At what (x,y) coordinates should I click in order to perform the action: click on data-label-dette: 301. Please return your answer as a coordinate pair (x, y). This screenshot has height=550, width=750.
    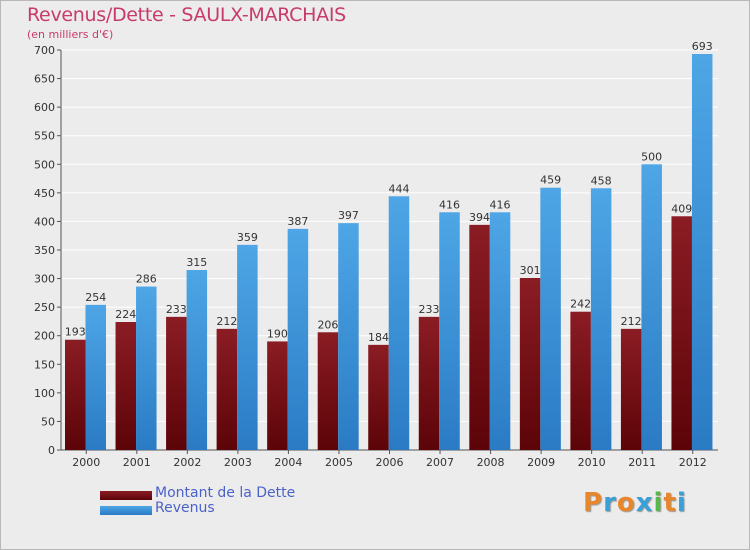
    Looking at the image, I should click on (530, 270).